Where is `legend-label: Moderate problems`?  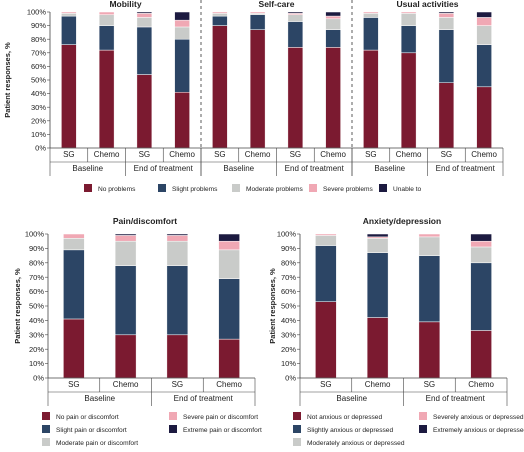 legend-label: Moderate problems is located at coordinates (275, 189).